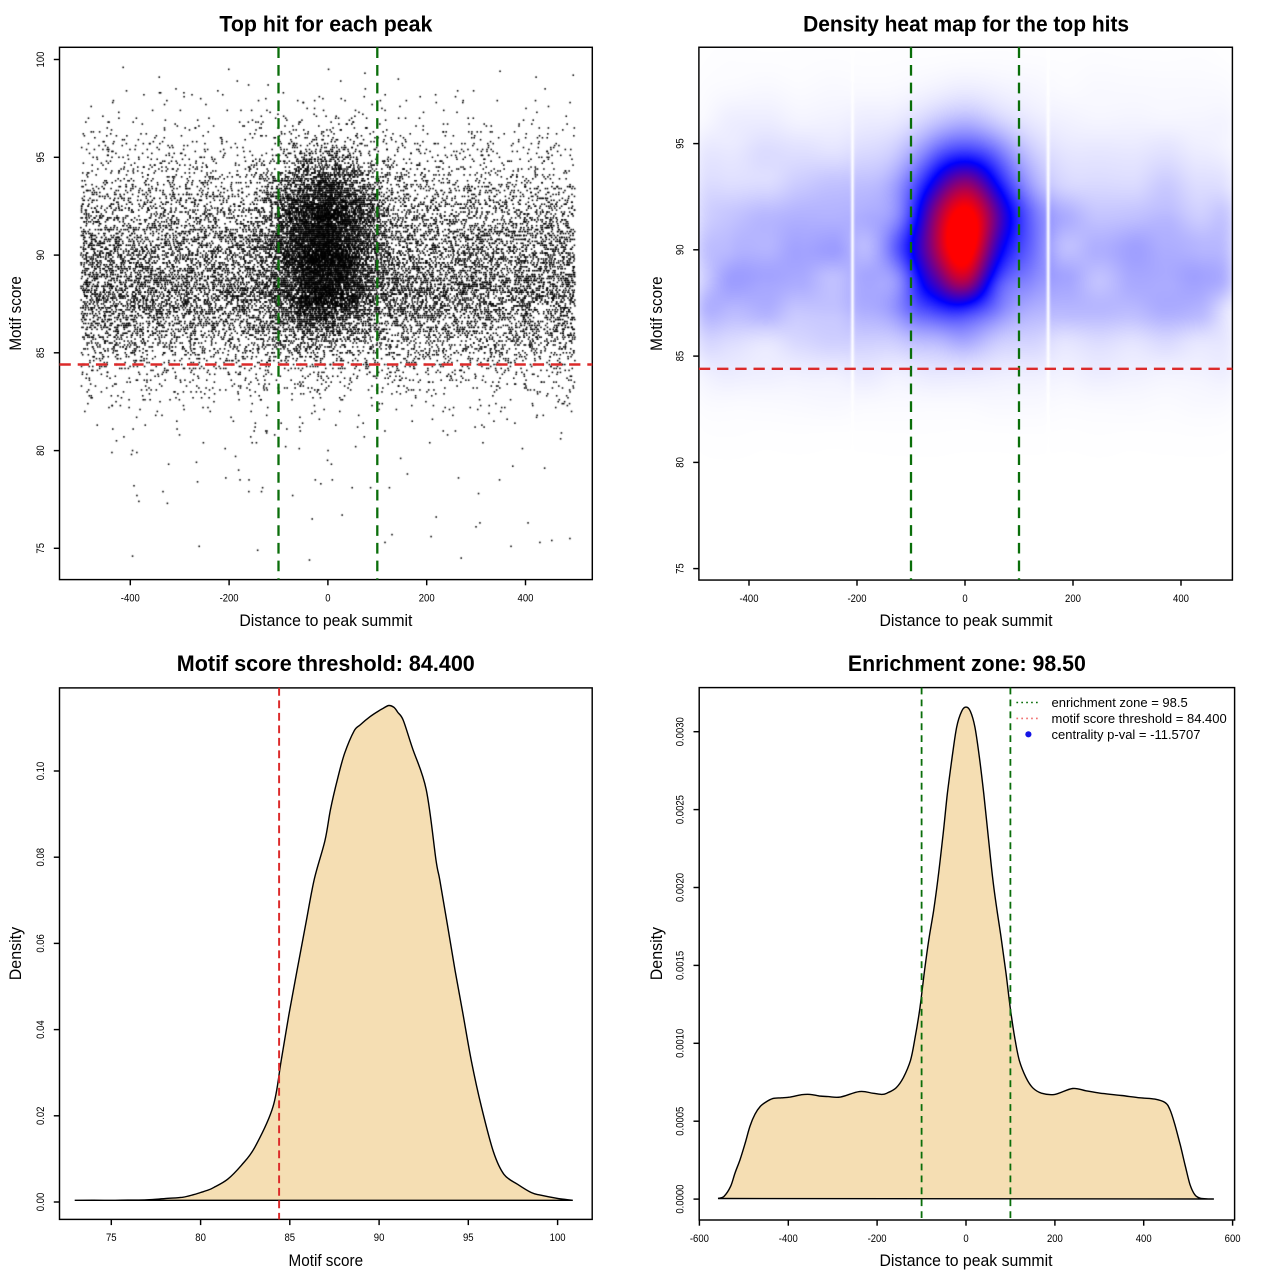 The width and height of the screenshot is (1280, 1280). Describe the element at coordinates (681, 1121) in the screenshot. I see `svg-text: 0.0005` at that location.